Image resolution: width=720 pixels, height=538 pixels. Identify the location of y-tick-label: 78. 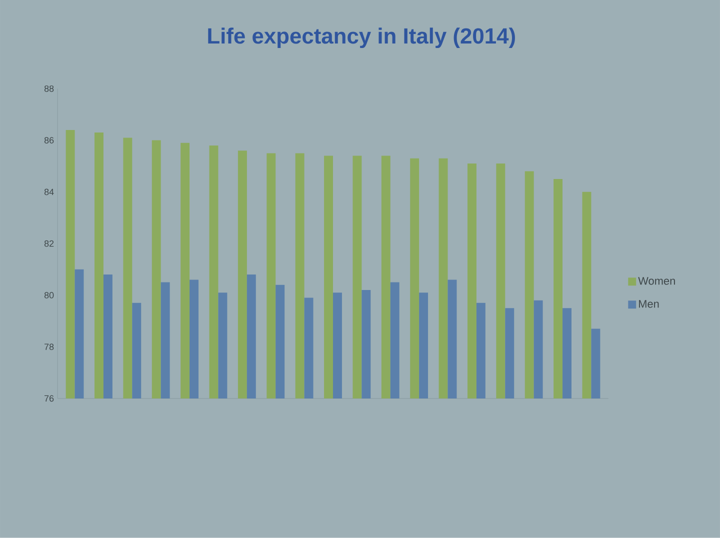
(49, 347).